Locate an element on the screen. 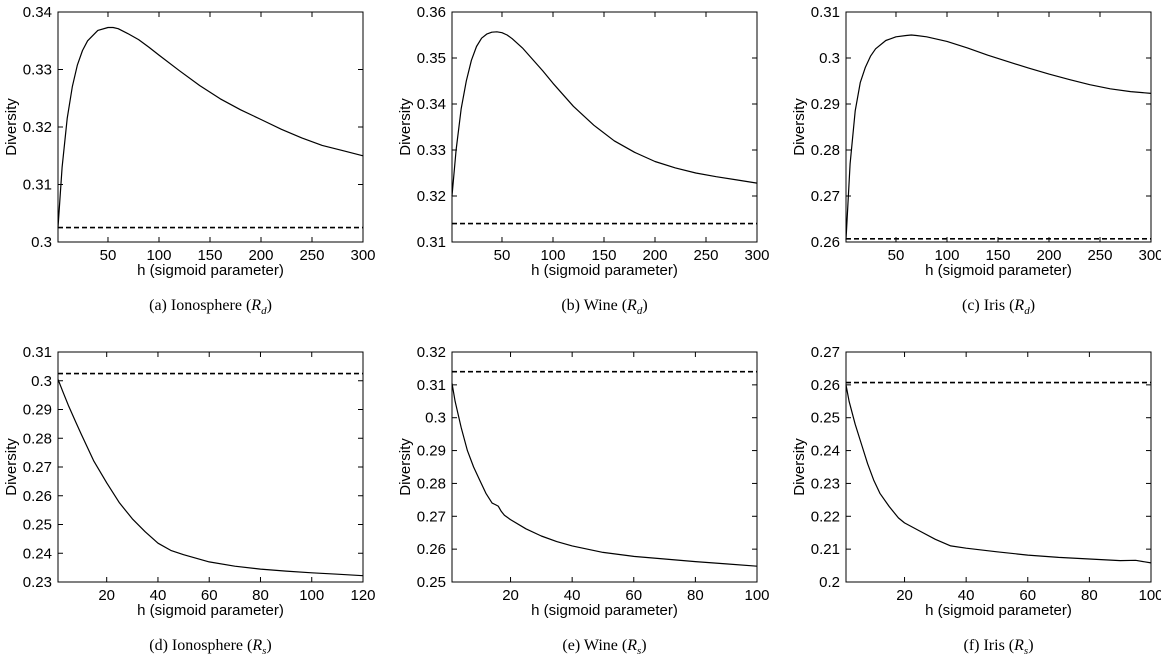 The height and width of the screenshot is (666, 1161). y-tick-label: 0.34 is located at coordinates (431, 104).